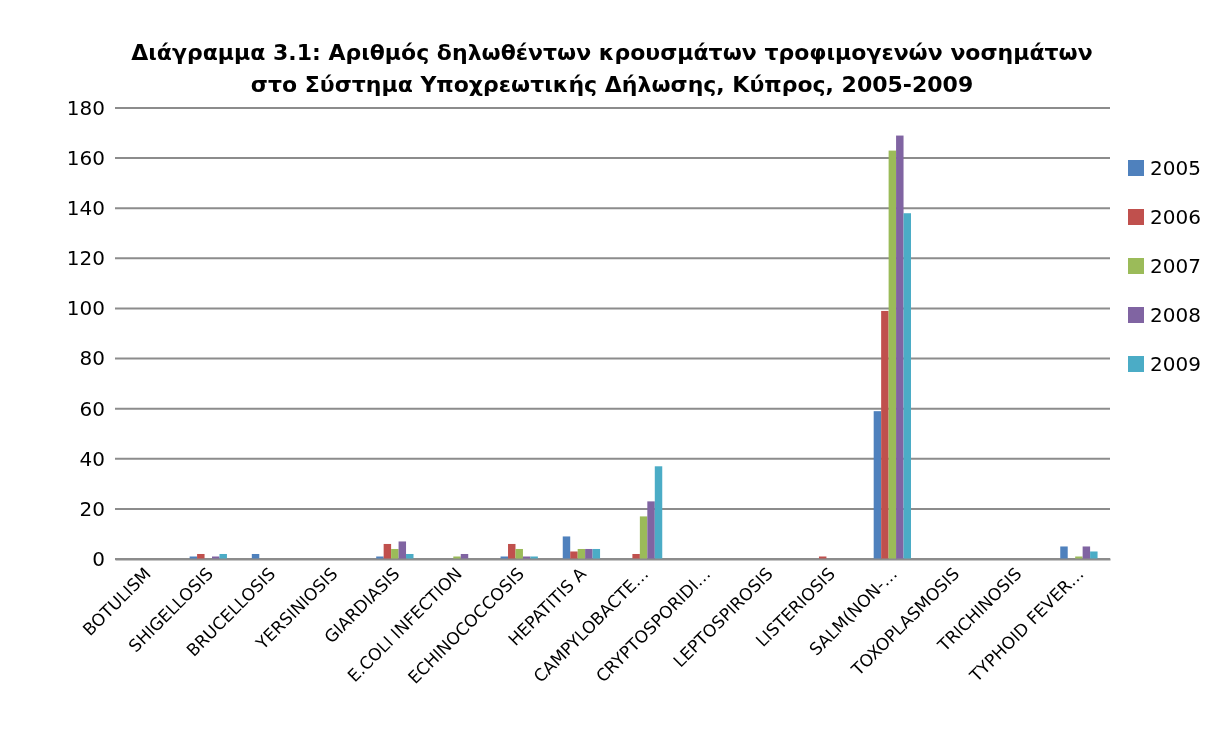 This screenshot has width=1218, height=744. I want to click on y-tick-label: 80, so click(92, 358).